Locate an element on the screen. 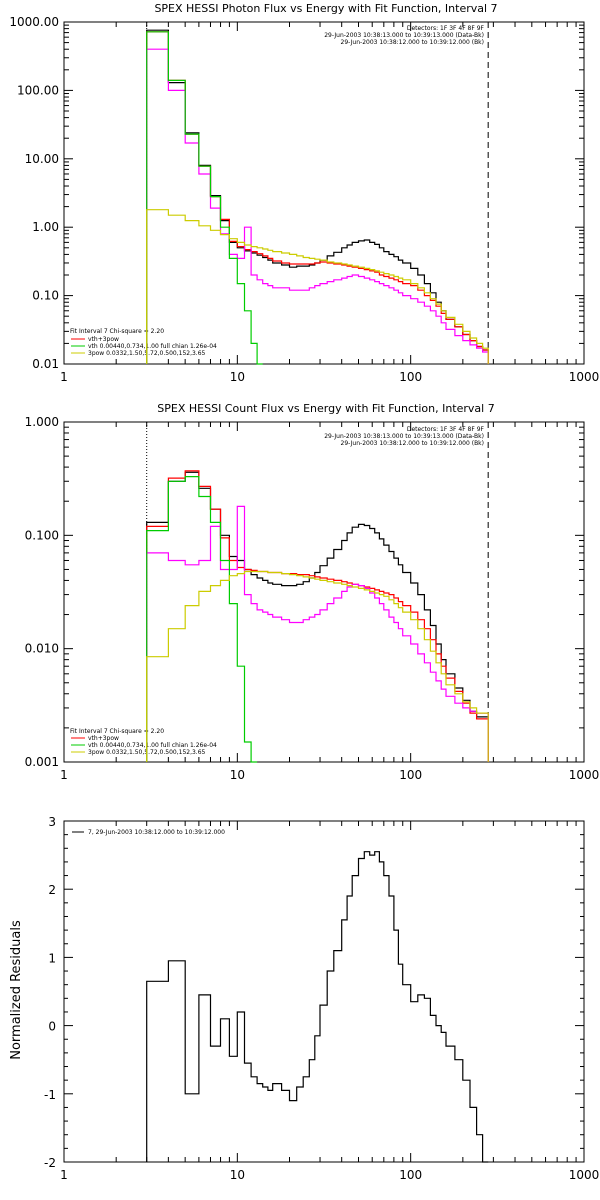 The width and height of the screenshot is (600, 1200). y-tick-label: 2 is located at coordinates (52, 890).